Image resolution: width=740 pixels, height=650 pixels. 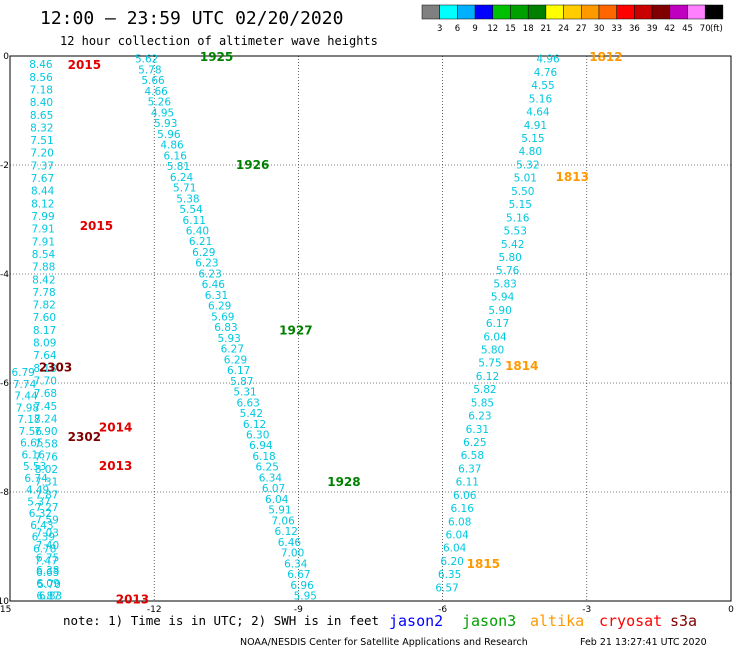 I want to click on wave-height-value: 7.58, so click(x=45, y=445).